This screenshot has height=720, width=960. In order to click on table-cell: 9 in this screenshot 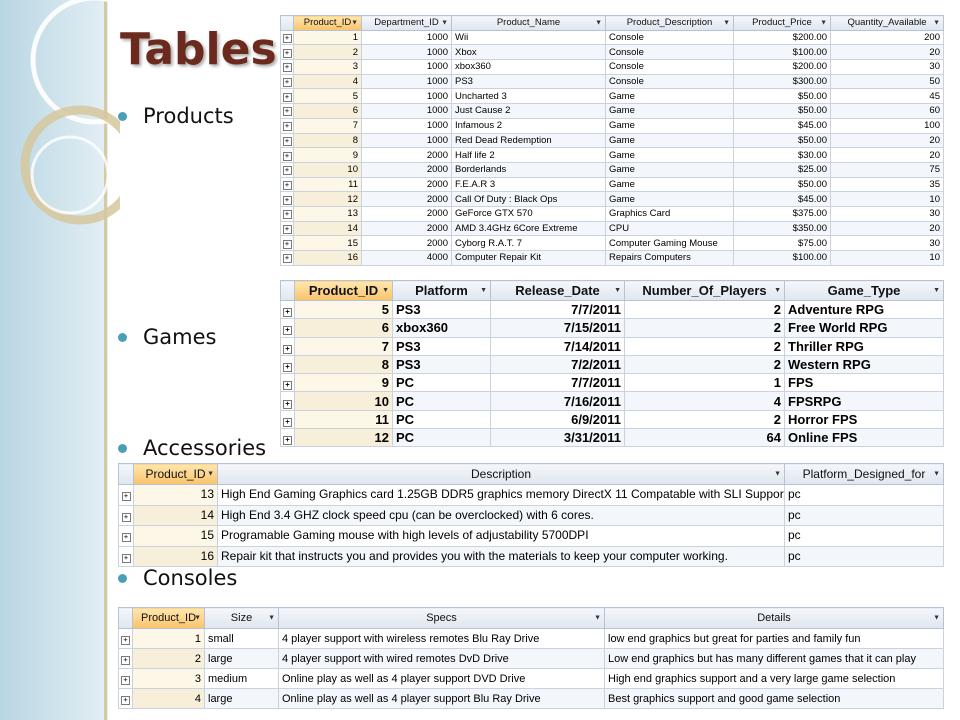, I will do `click(343, 383)`.